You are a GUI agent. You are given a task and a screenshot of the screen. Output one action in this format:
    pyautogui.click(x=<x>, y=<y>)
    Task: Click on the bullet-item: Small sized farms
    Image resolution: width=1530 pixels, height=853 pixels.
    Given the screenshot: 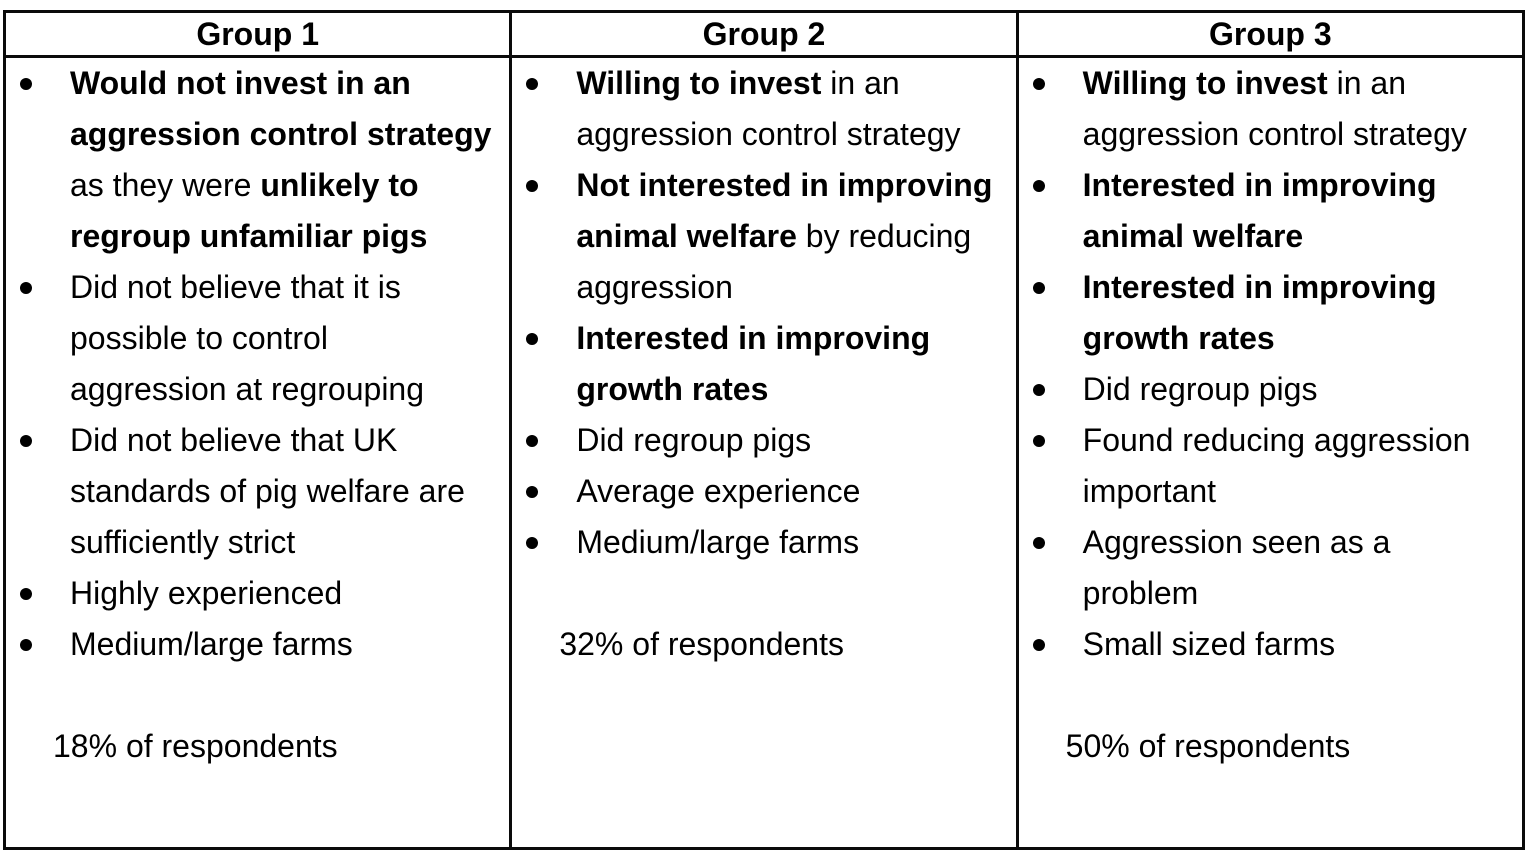 What is the action you would take?
    pyautogui.click(x=1268, y=644)
    